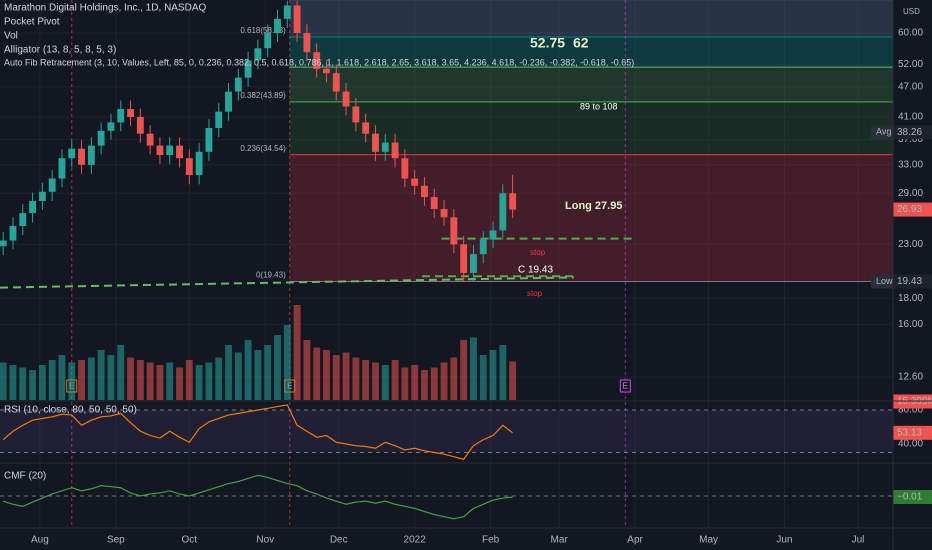 The width and height of the screenshot is (932, 550). I want to click on earnings-label: E, so click(625, 386).